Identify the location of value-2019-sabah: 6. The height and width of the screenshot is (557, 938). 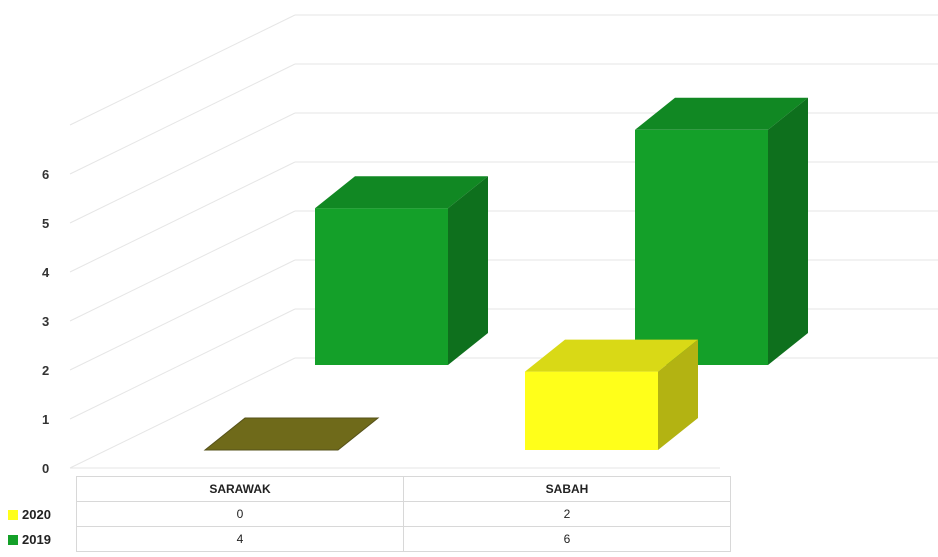
(567, 539).